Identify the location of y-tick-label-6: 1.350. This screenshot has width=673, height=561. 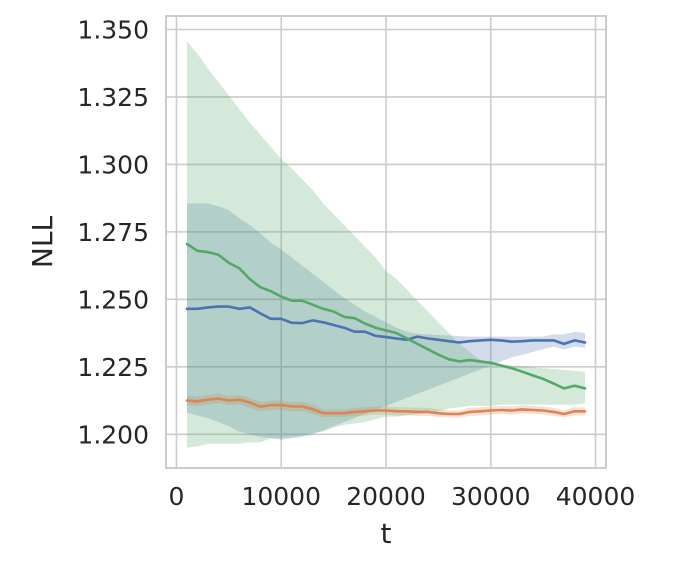
(113, 29).